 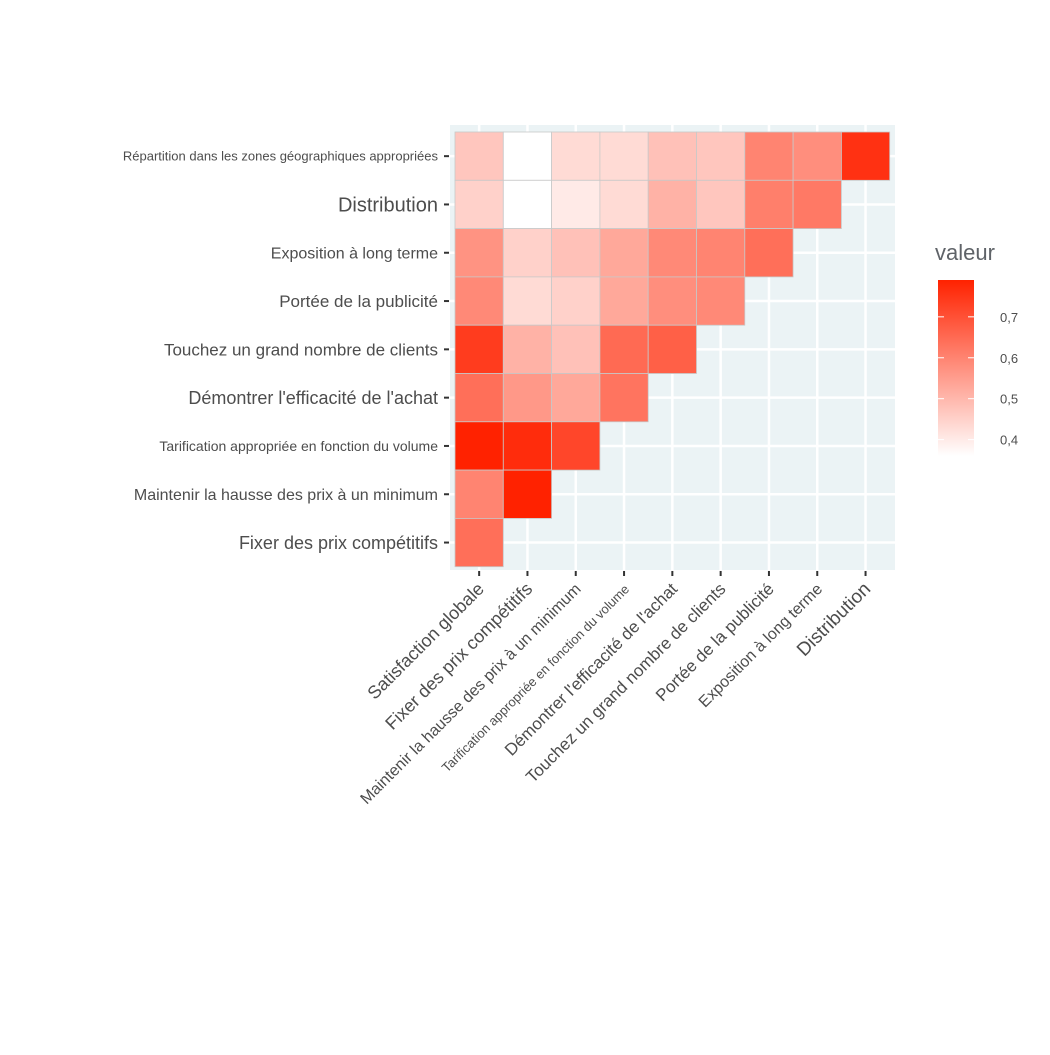 I want to click on legend-tick-label: 0,7, so click(x=1009, y=317).